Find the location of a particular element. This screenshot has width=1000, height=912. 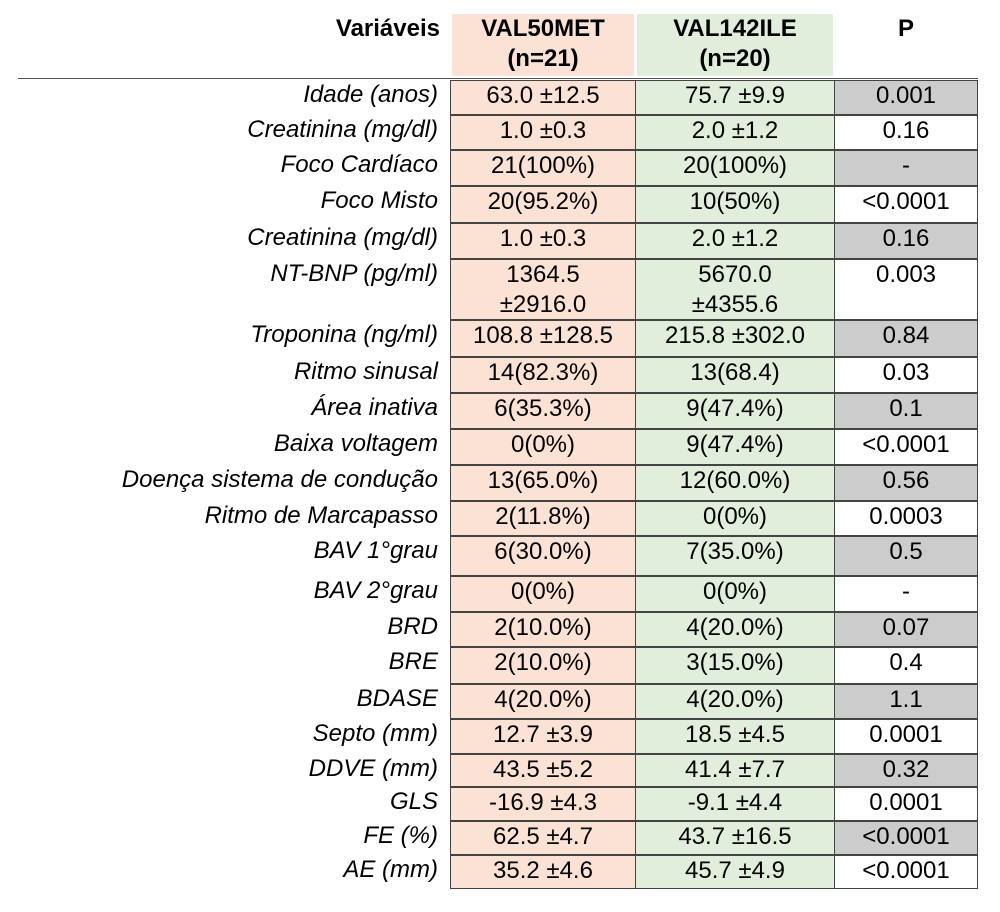

table-row: BAV 2°grau 0(0%) 0(0%) - is located at coordinates (500, 594).